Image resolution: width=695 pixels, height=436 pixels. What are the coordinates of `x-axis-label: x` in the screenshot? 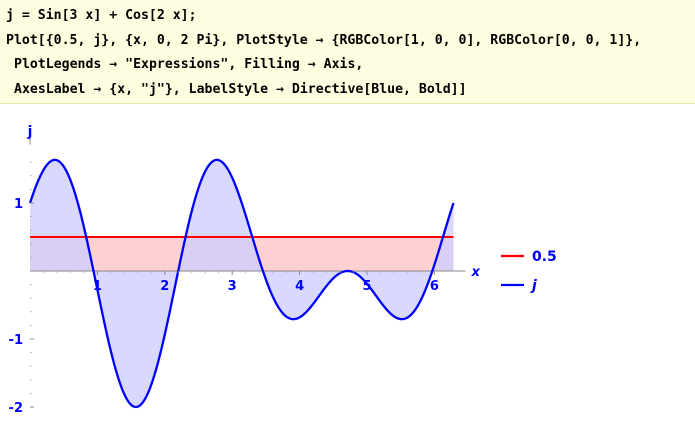 It's located at (475, 272).